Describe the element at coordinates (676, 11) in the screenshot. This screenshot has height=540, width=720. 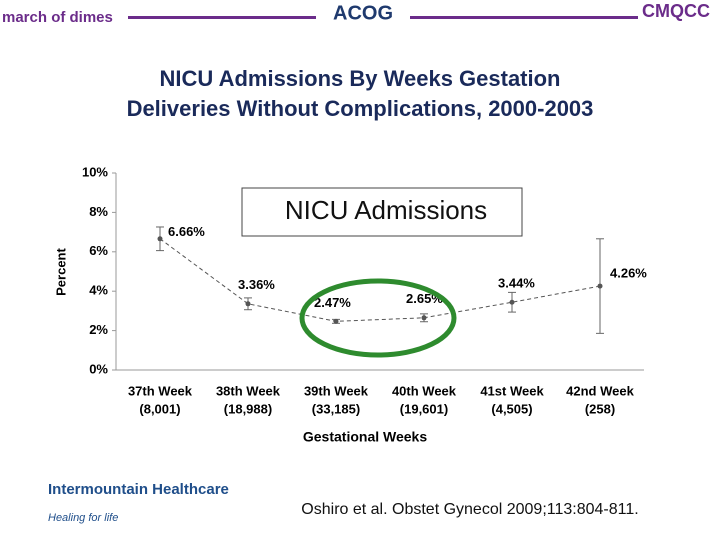
I see `logo-text: CMQCC` at that location.